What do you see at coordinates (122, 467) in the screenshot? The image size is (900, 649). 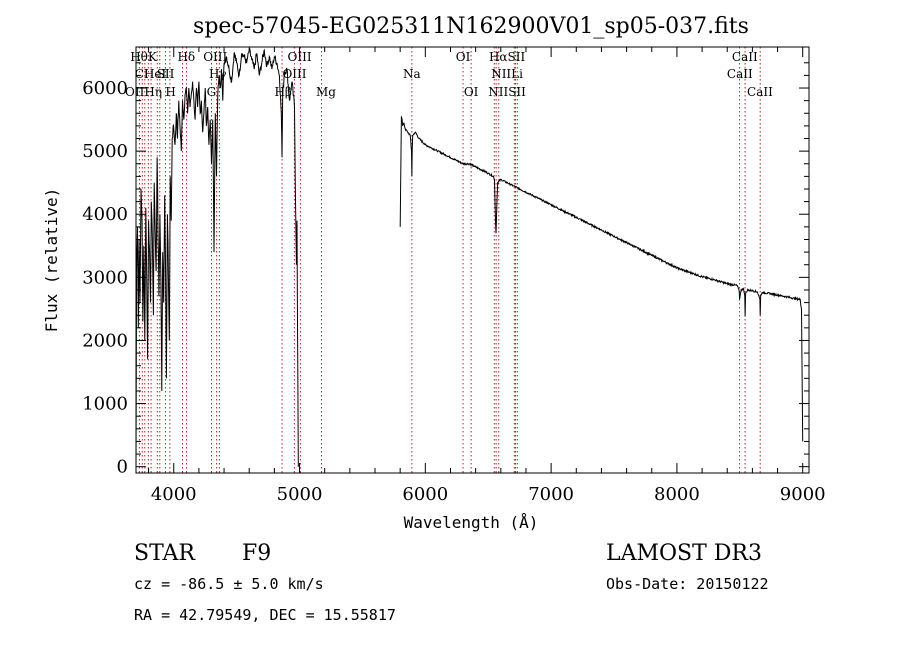 I see `y-tick-label-0: 0` at bounding box center [122, 467].